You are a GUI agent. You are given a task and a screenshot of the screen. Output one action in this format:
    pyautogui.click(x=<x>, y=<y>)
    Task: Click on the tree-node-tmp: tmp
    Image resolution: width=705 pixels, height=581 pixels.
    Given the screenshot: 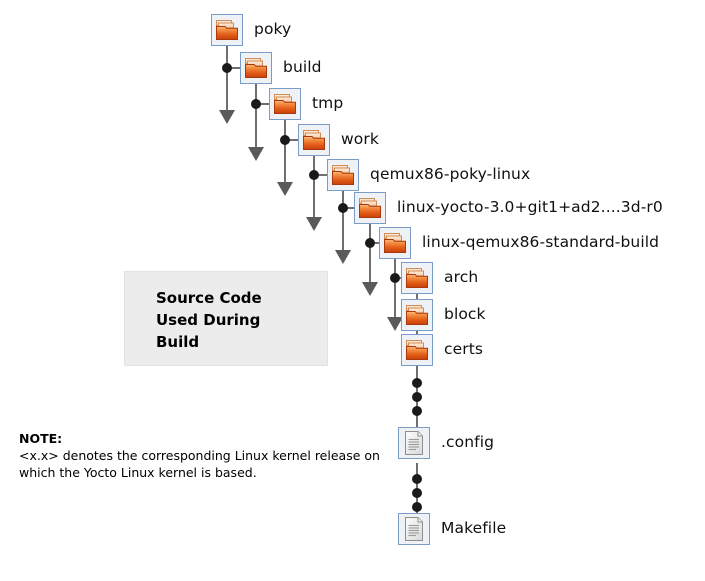 What is the action you would take?
    pyautogui.click(x=306, y=104)
    